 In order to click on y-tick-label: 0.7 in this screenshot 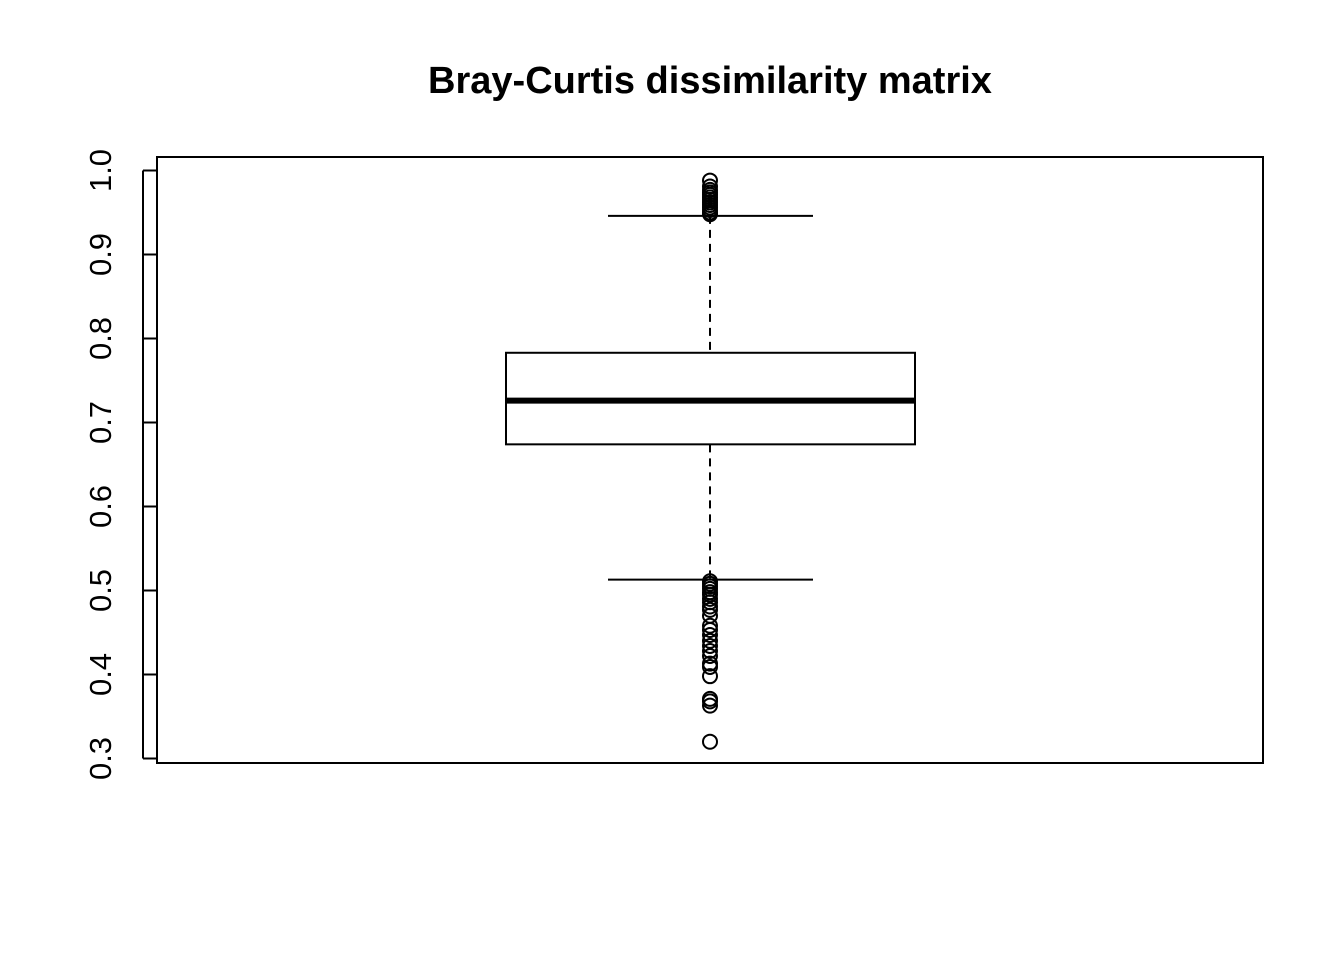, I will do `click(100, 422)`.